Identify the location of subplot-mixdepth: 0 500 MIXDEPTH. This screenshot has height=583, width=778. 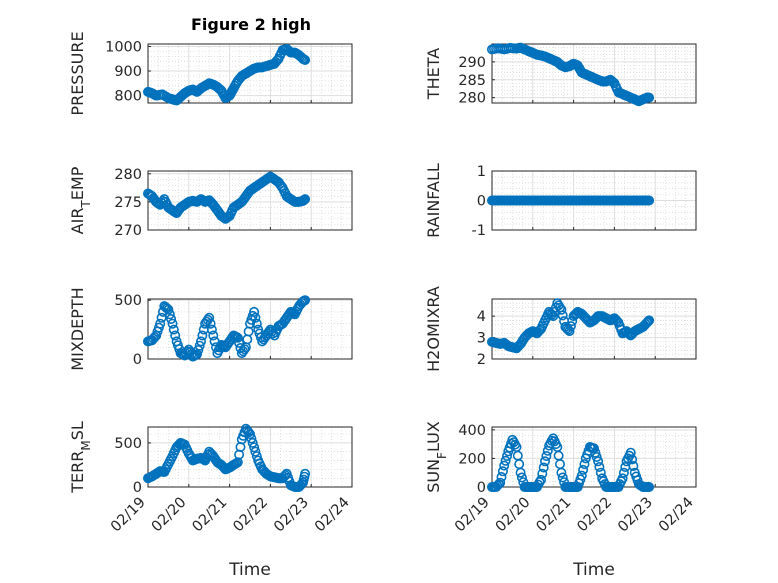
(210, 329).